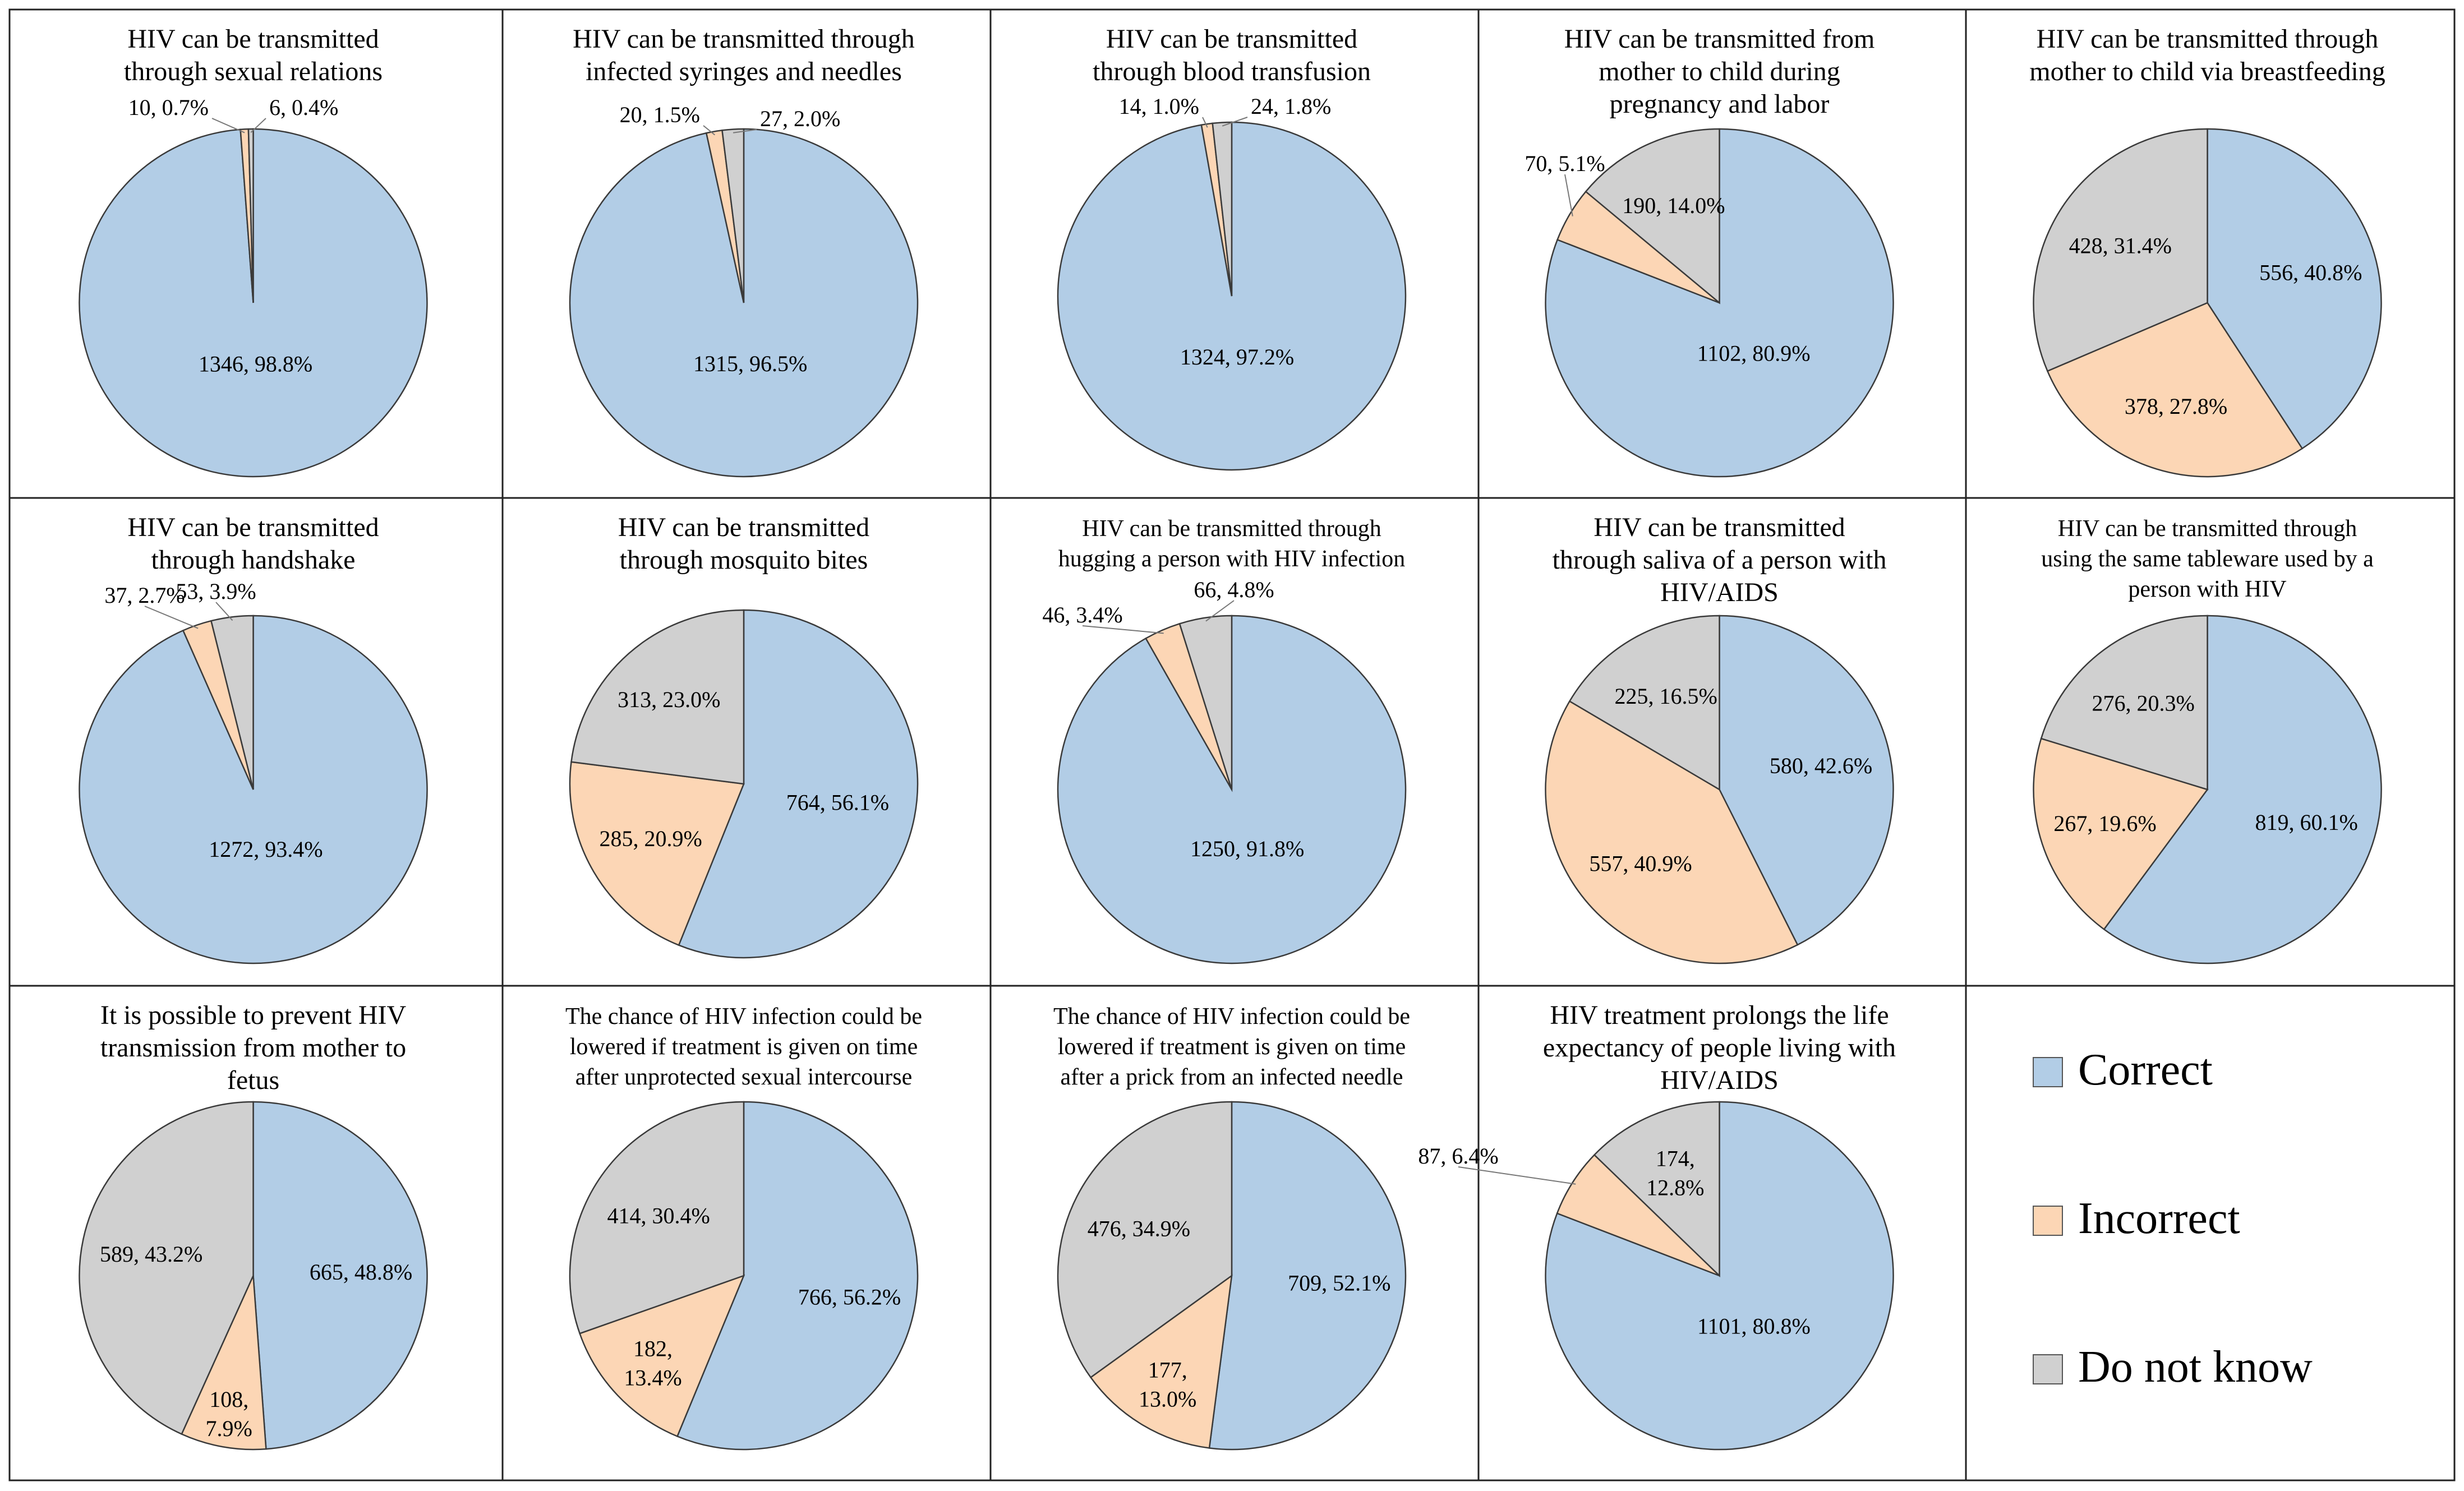 The width and height of the screenshot is (2464, 1491). I want to click on legend-swatch-incorrect, so click(2048, 1221).